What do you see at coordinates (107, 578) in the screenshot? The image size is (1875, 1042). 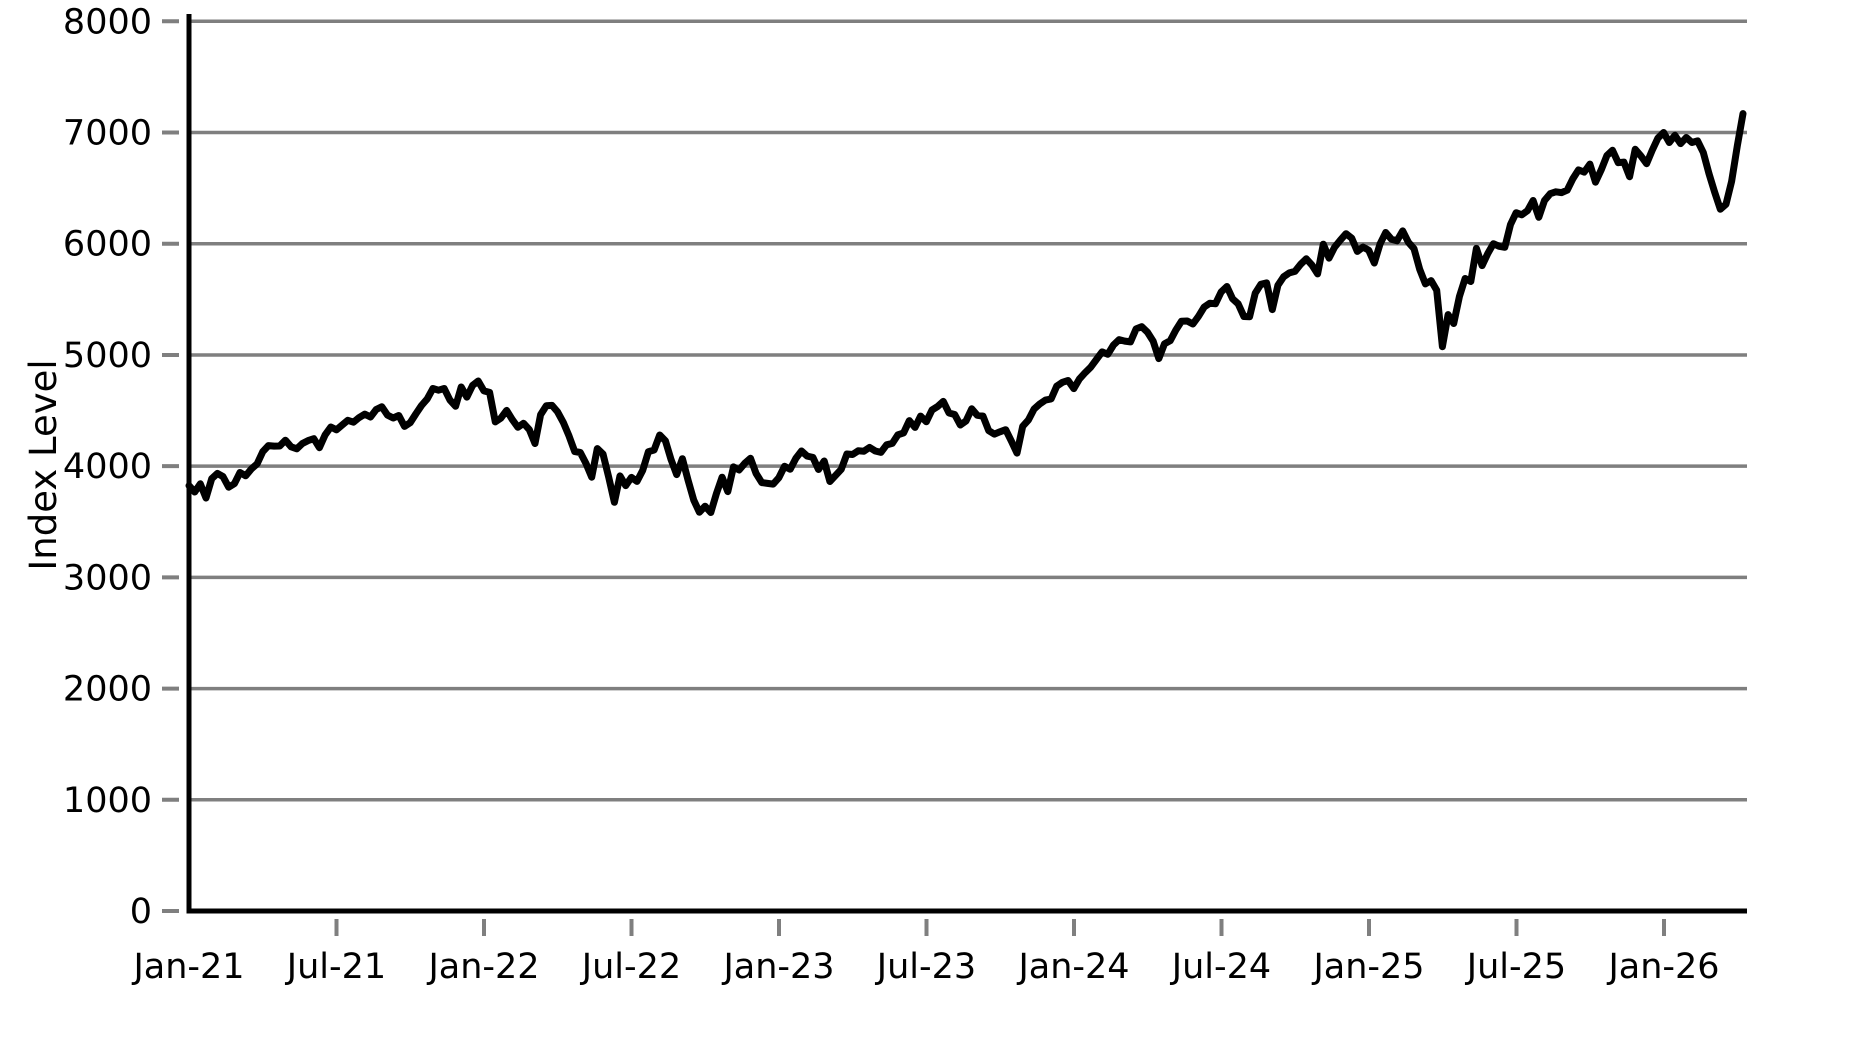 I see `y-tick-label-3000: 3000` at bounding box center [107, 578].